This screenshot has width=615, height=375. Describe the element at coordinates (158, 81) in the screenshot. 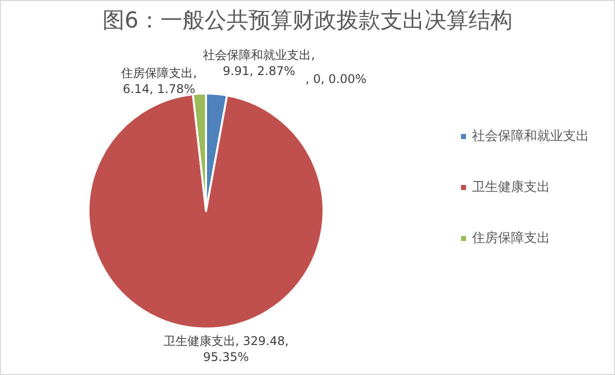

I see `data-label: 住房保障支出, 6.14, 1.78%` at that location.